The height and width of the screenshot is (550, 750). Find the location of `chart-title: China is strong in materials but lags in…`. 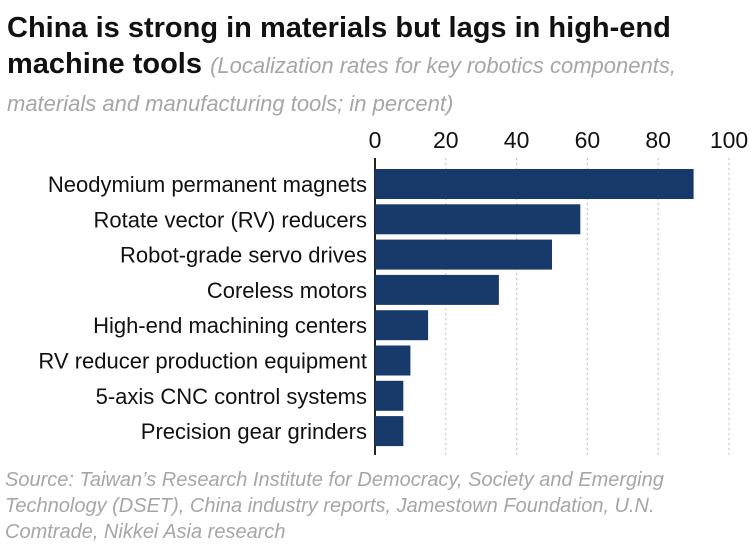

chart-title: China is strong in materials but lags in… is located at coordinates (339, 46).